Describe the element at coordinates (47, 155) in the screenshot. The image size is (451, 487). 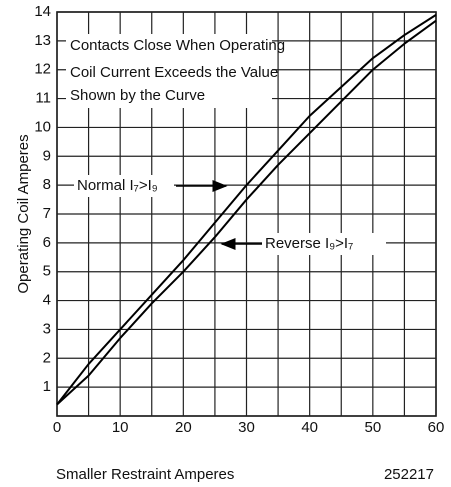
I see `y-tick-label: 9` at that location.